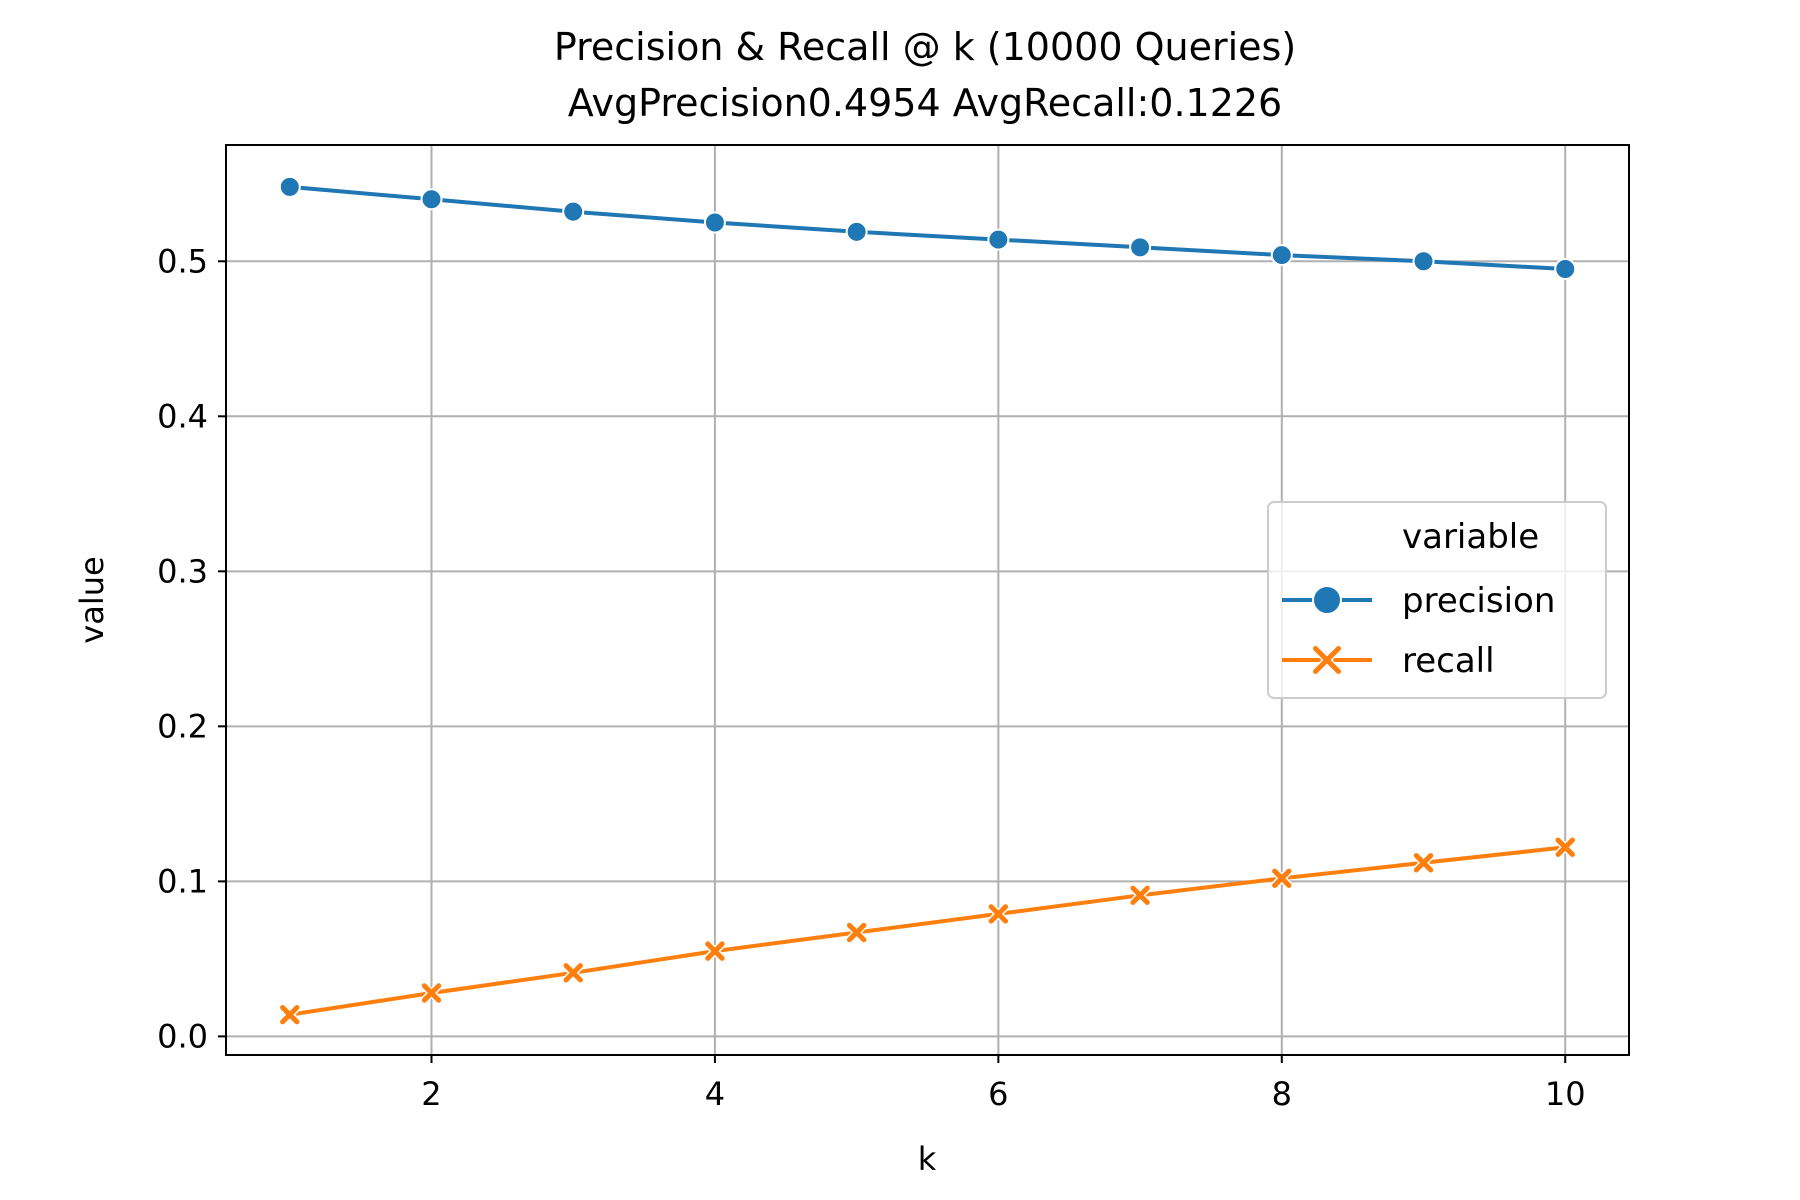 The width and height of the screenshot is (1800, 1200). What do you see at coordinates (925, 103) in the screenshot?
I see `chart-subtitle: AvgPrecision0.4954 AvgRecall:0.1226` at bounding box center [925, 103].